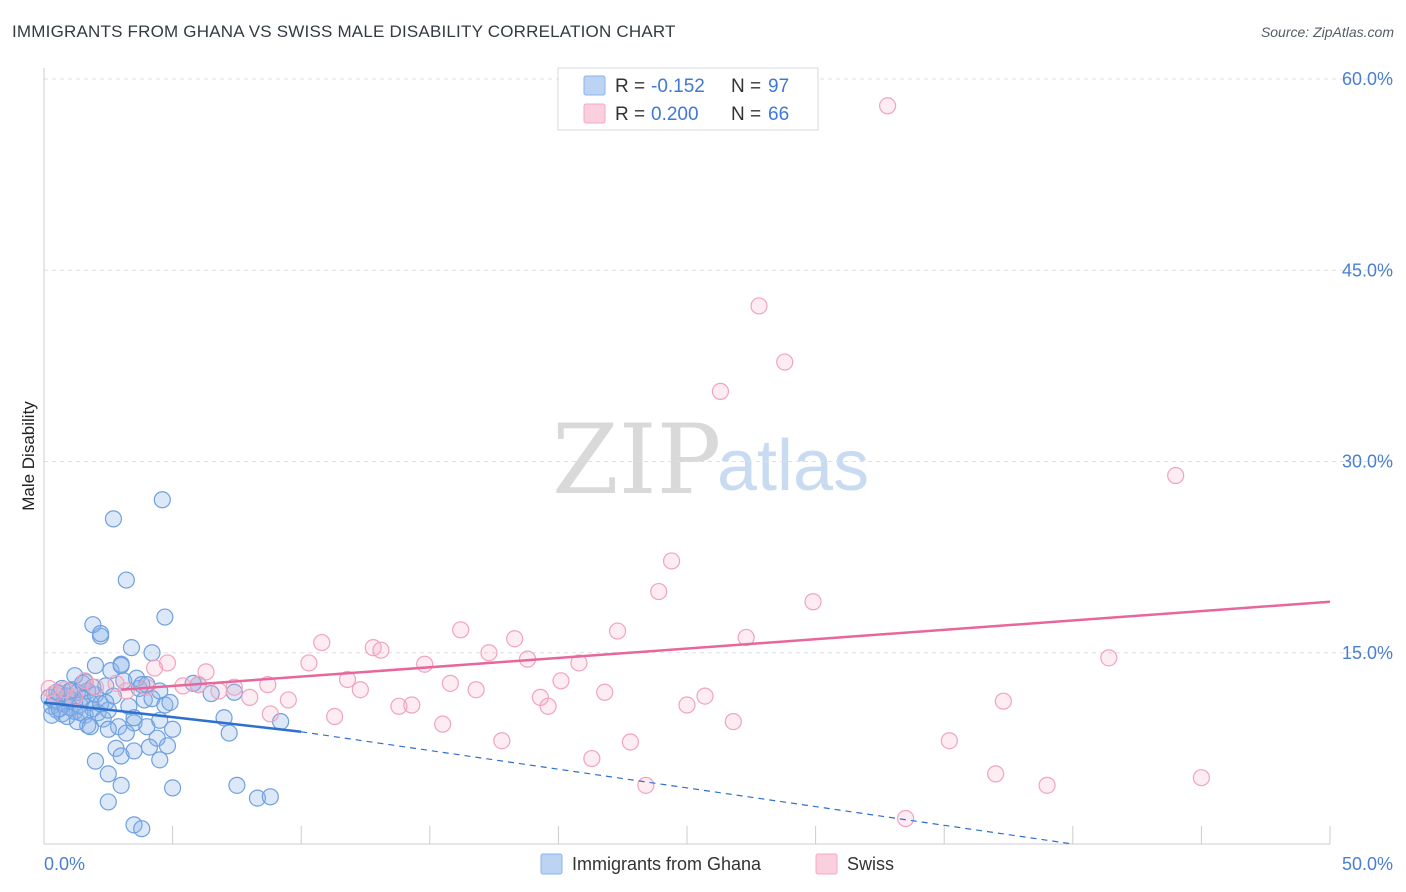 Image resolution: width=1406 pixels, height=892 pixels. I want to click on legend-n-value-swiss: 66, so click(778, 114).